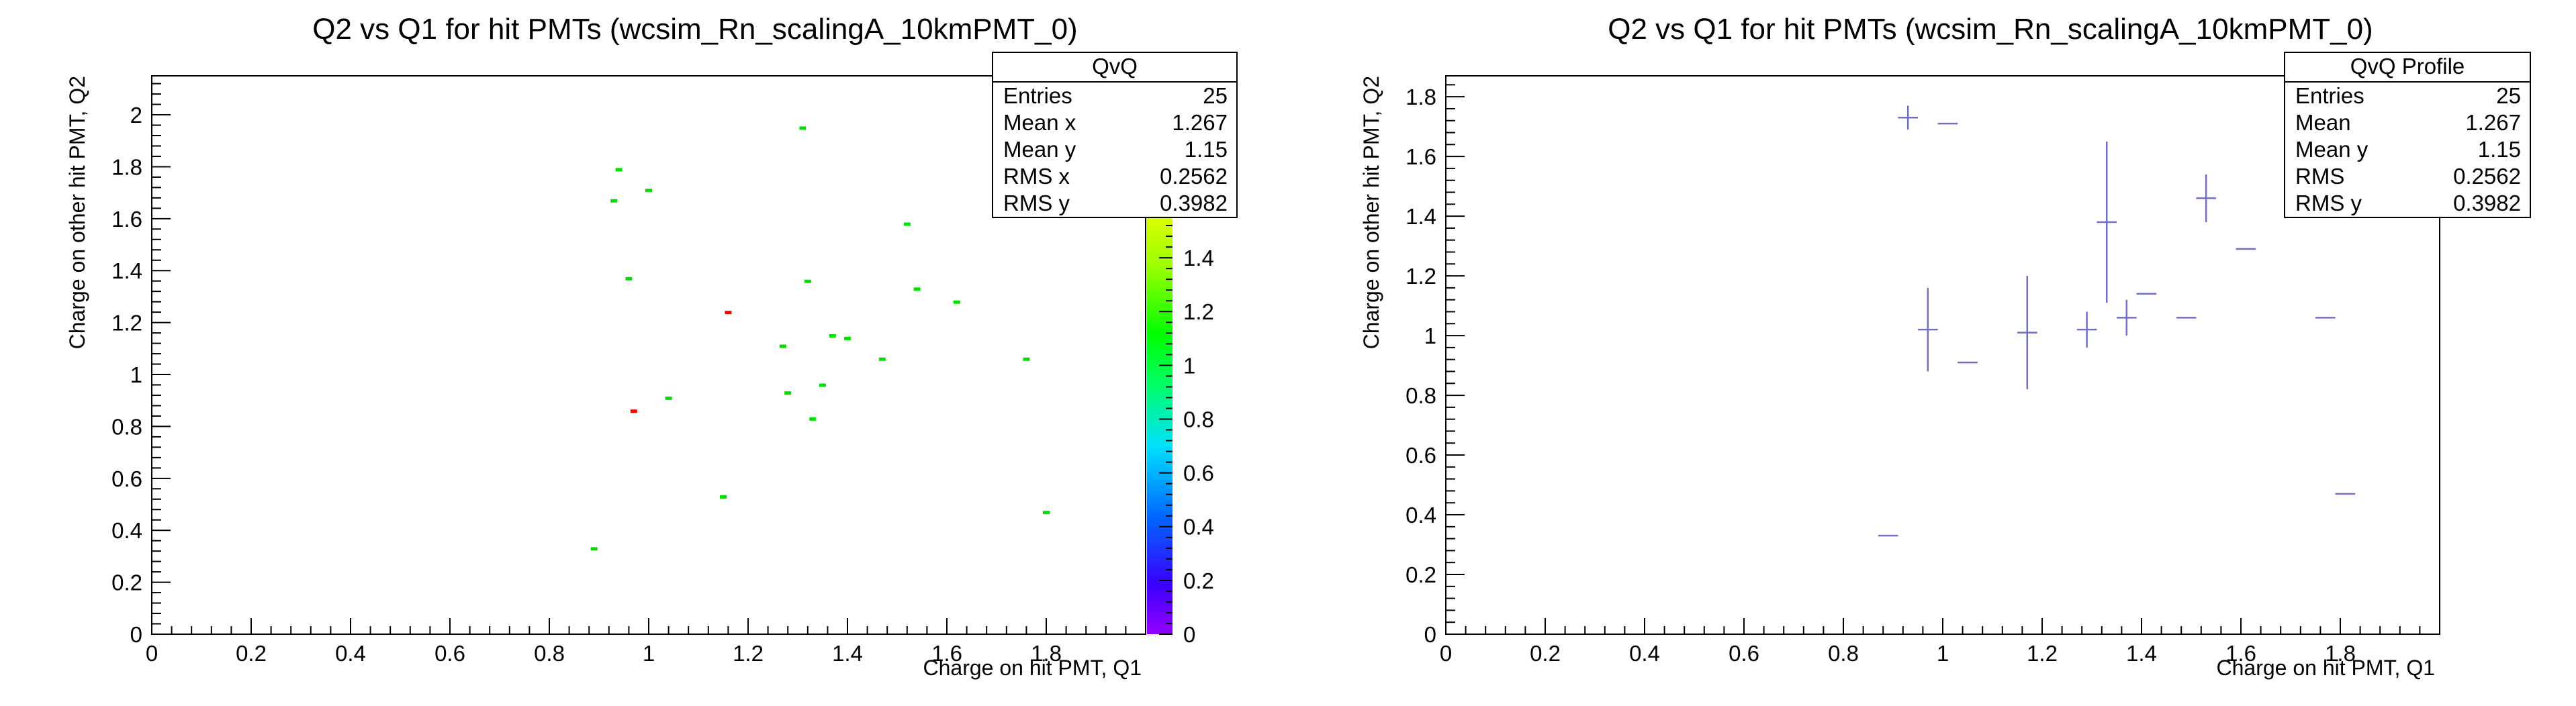 The image size is (2576, 706). Describe the element at coordinates (1194, 176) in the screenshot. I see `left-stats-value: 0.2562` at that location.